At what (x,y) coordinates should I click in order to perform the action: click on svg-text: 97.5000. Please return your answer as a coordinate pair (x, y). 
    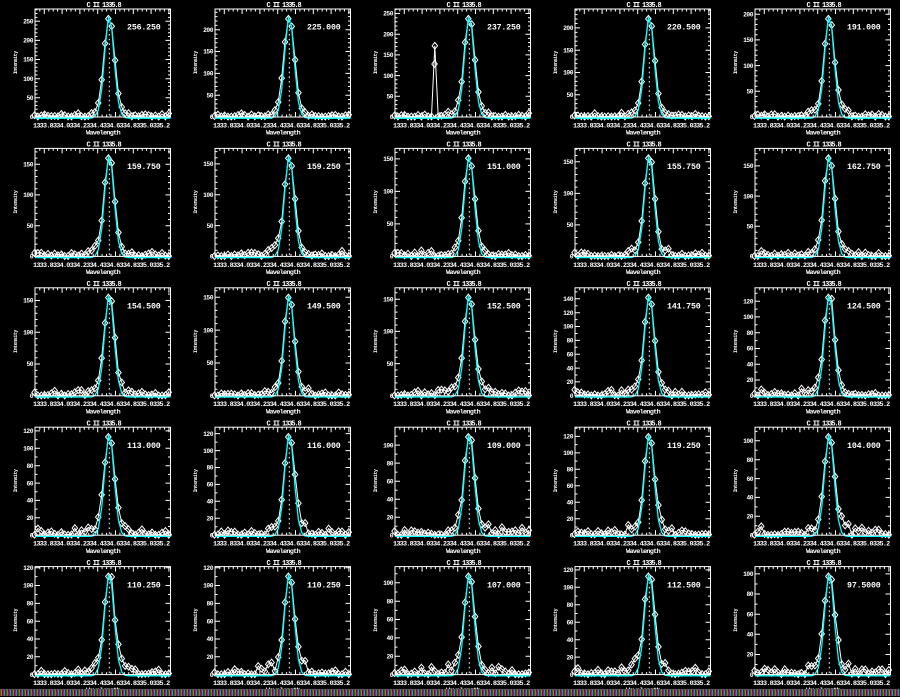
    Looking at the image, I should click on (864, 585).